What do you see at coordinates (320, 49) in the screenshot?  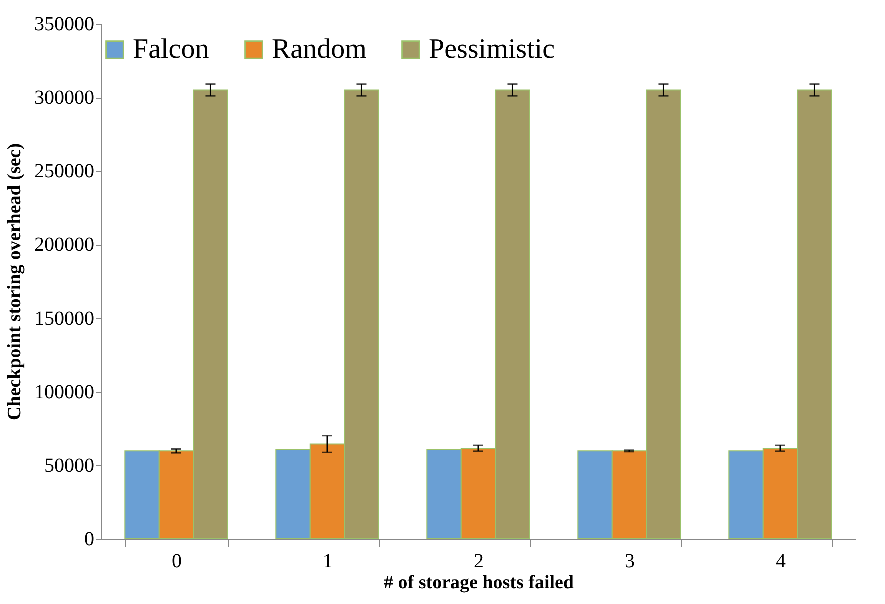 I see `legend-label: Random` at bounding box center [320, 49].